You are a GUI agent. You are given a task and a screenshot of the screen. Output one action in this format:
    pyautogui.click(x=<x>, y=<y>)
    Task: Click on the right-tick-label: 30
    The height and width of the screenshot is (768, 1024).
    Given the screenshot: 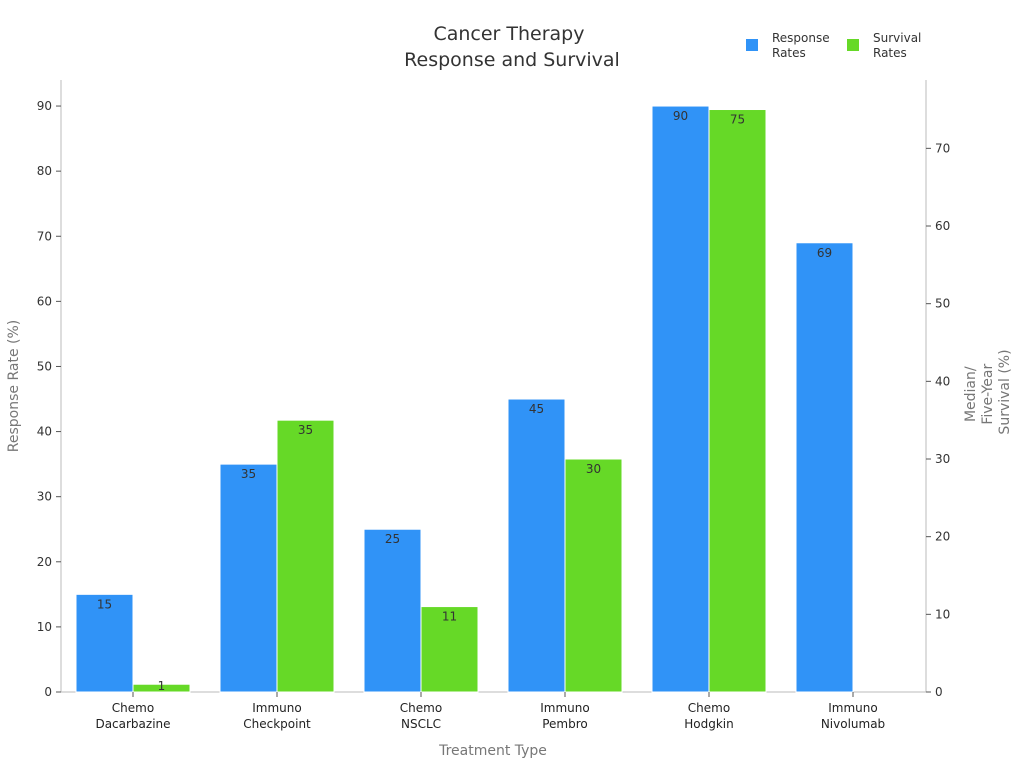 What is the action you would take?
    pyautogui.click(x=942, y=459)
    